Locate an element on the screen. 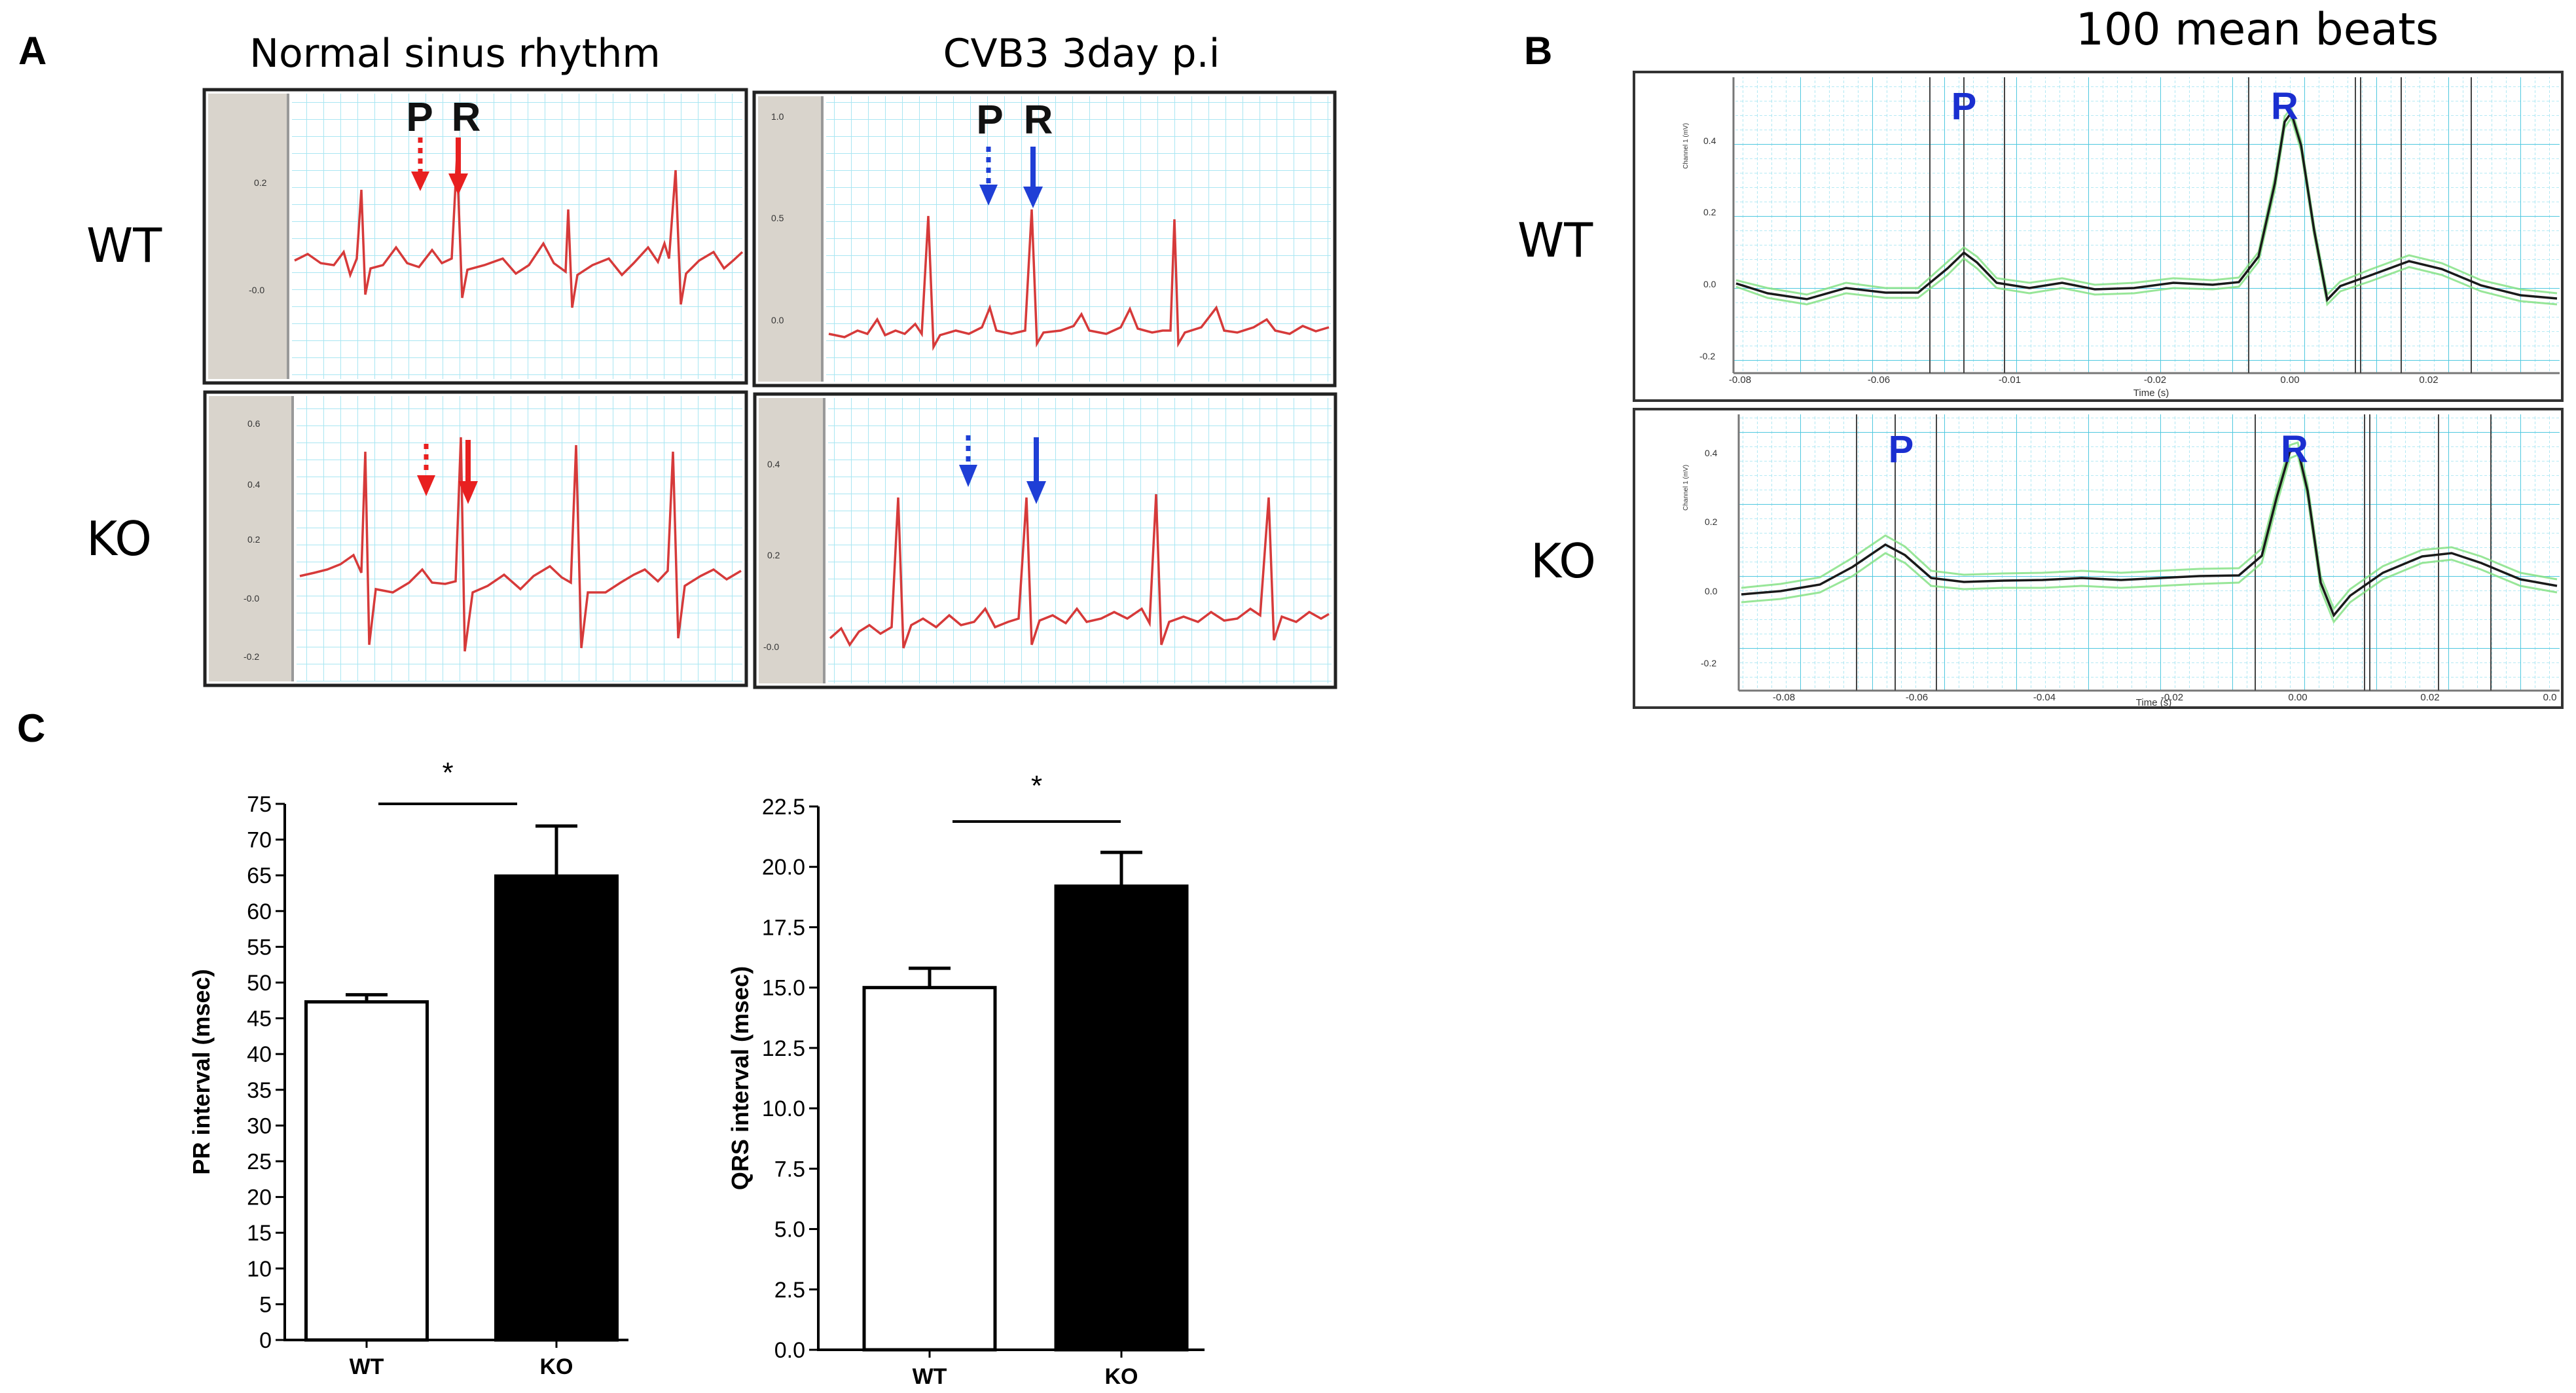 Image resolution: width=2576 pixels, height=1393 pixels. panel-b-letter: B is located at coordinates (1538, 51).